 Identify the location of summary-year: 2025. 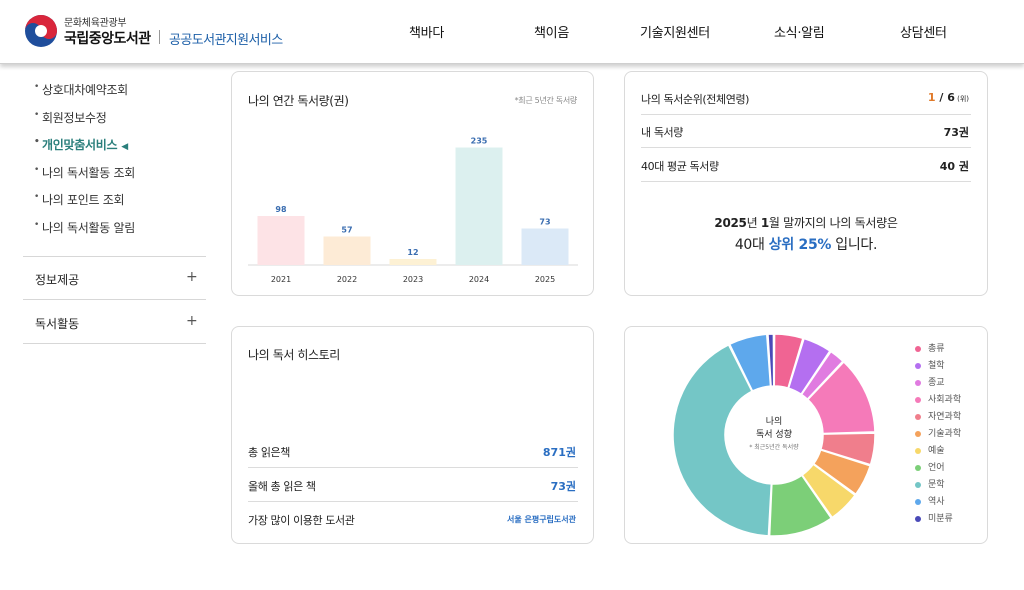
(730, 223).